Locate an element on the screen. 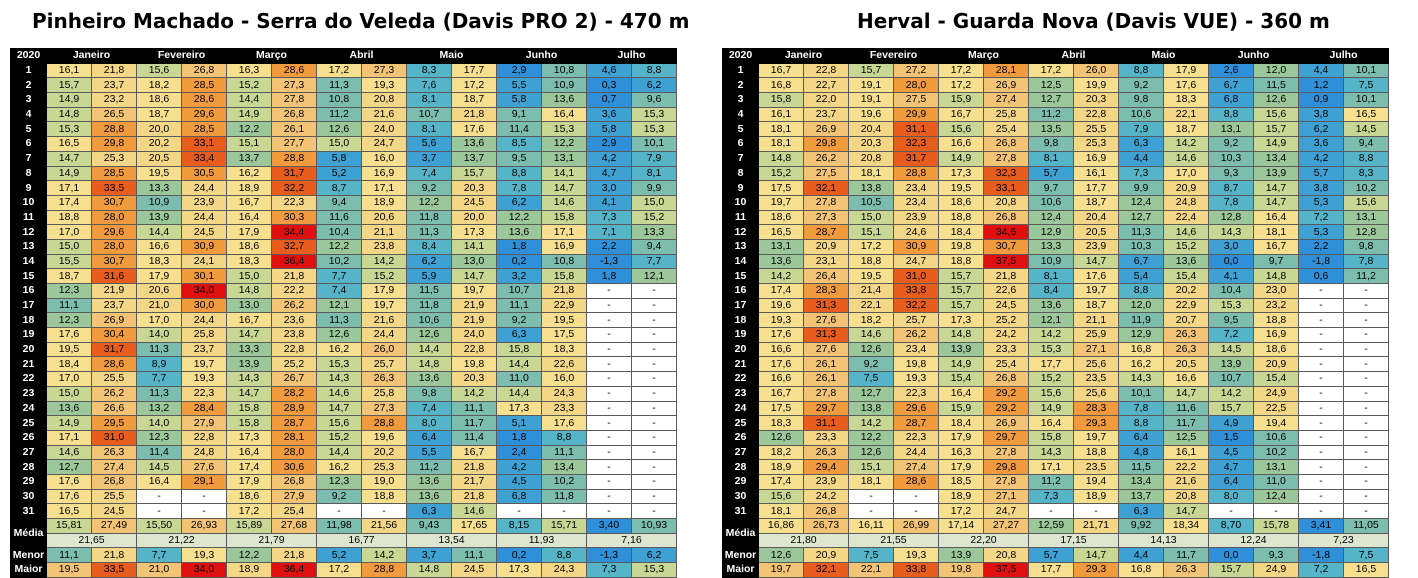 Image resolution: width=1418 pixels, height=578 pixels. month-header: Fevereiro is located at coordinates (181, 56).